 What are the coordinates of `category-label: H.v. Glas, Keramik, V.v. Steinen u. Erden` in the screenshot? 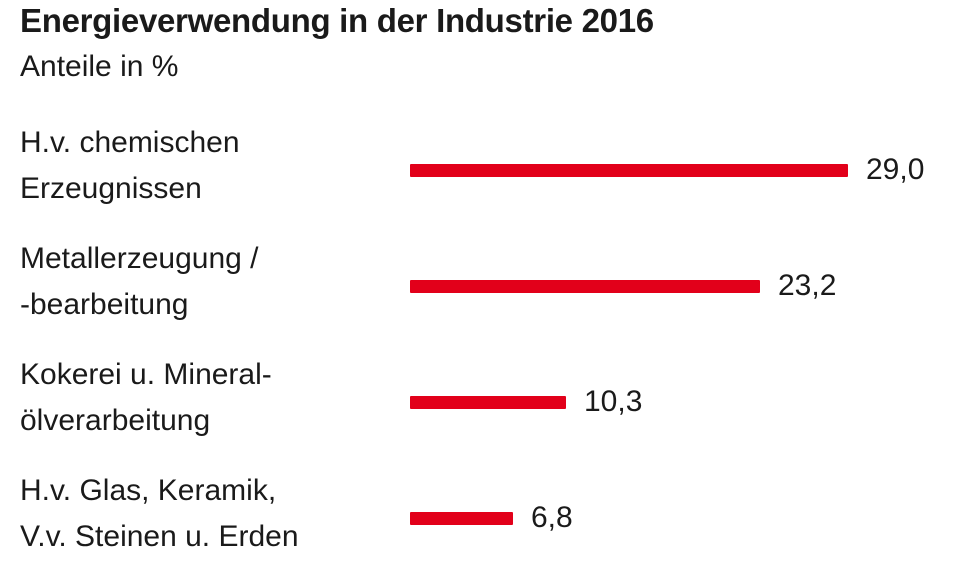 It's located at (159, 514).